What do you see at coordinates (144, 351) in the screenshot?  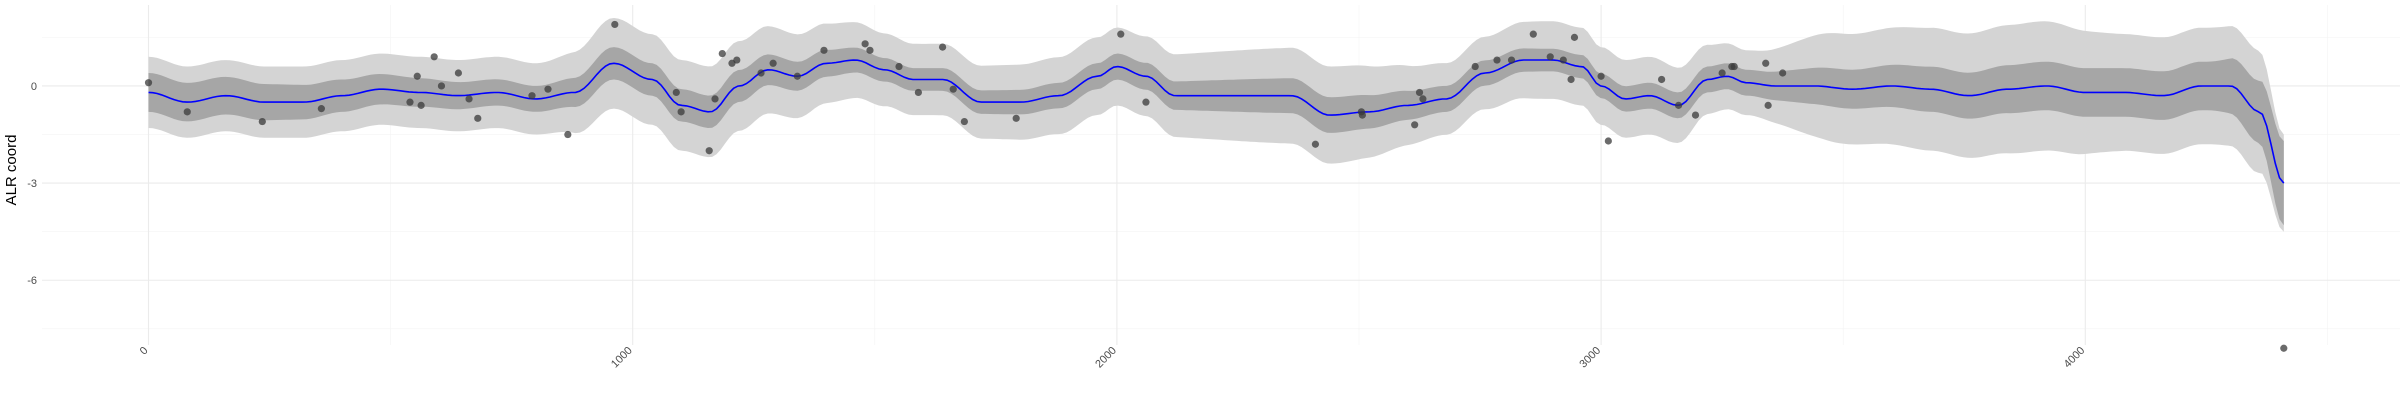 I see `x-tick-label: 0` at bounding box center [144, 351].